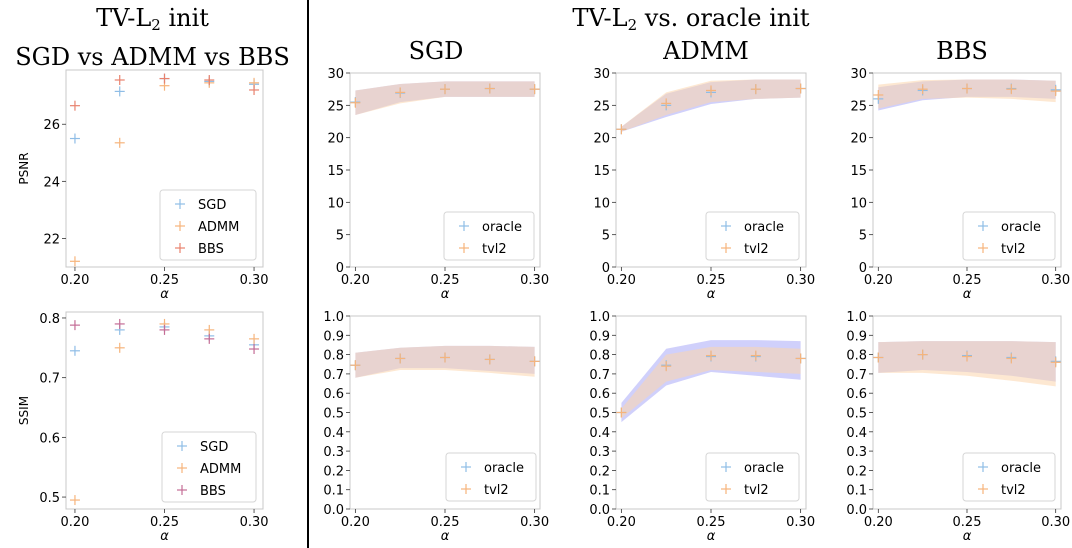 The image size is (1072, 548). What do you see at coordinates (856, 317) in the screenshot?
I see `y-tick-label: 1.0` at bounding box center [856, 317].